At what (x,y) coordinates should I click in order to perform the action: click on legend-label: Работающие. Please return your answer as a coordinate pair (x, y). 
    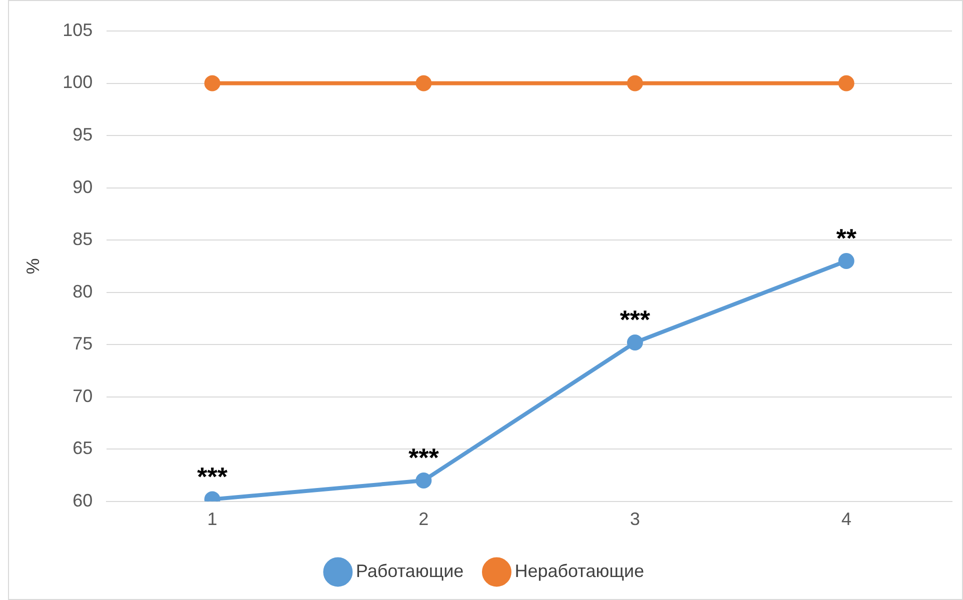
    Looking at the image, I should click on (410, 570).